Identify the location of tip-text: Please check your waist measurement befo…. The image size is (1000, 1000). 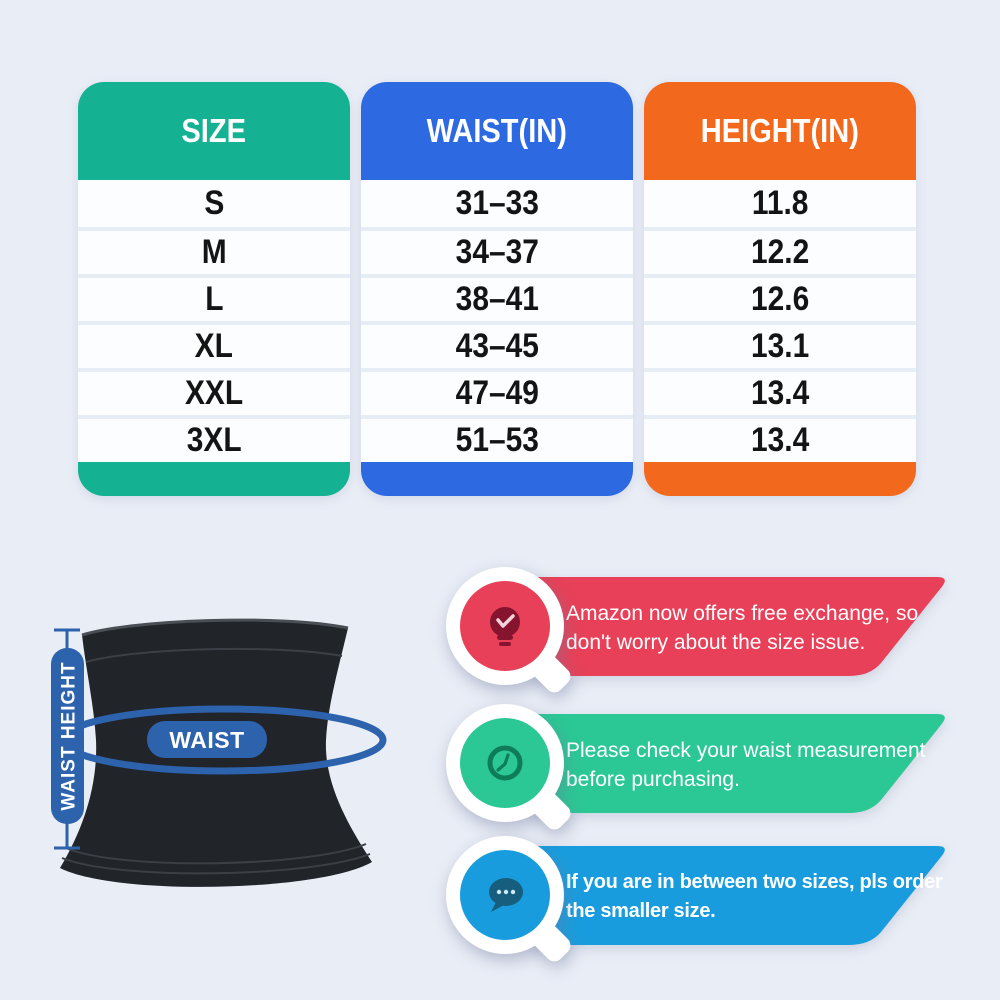
(746, 765).